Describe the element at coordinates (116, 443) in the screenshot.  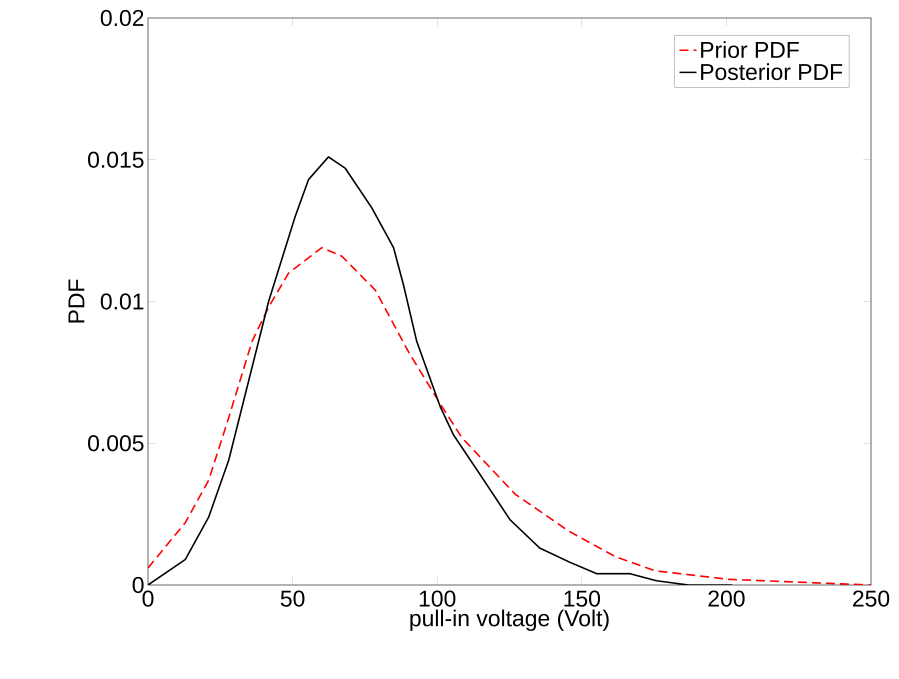
I see `y-tick-label: 0.005` at that location.